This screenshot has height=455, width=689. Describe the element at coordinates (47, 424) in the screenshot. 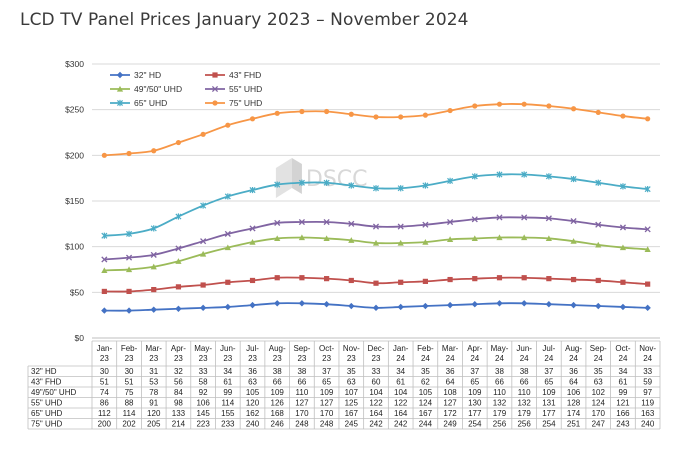

I see `table-row-label: 75" UHD` at that location.